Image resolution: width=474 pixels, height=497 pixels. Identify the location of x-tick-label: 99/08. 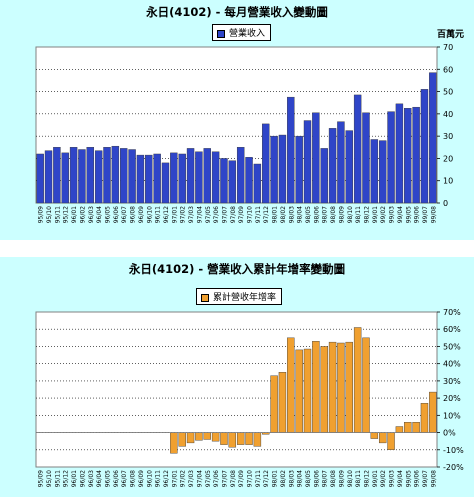
(433, 214).